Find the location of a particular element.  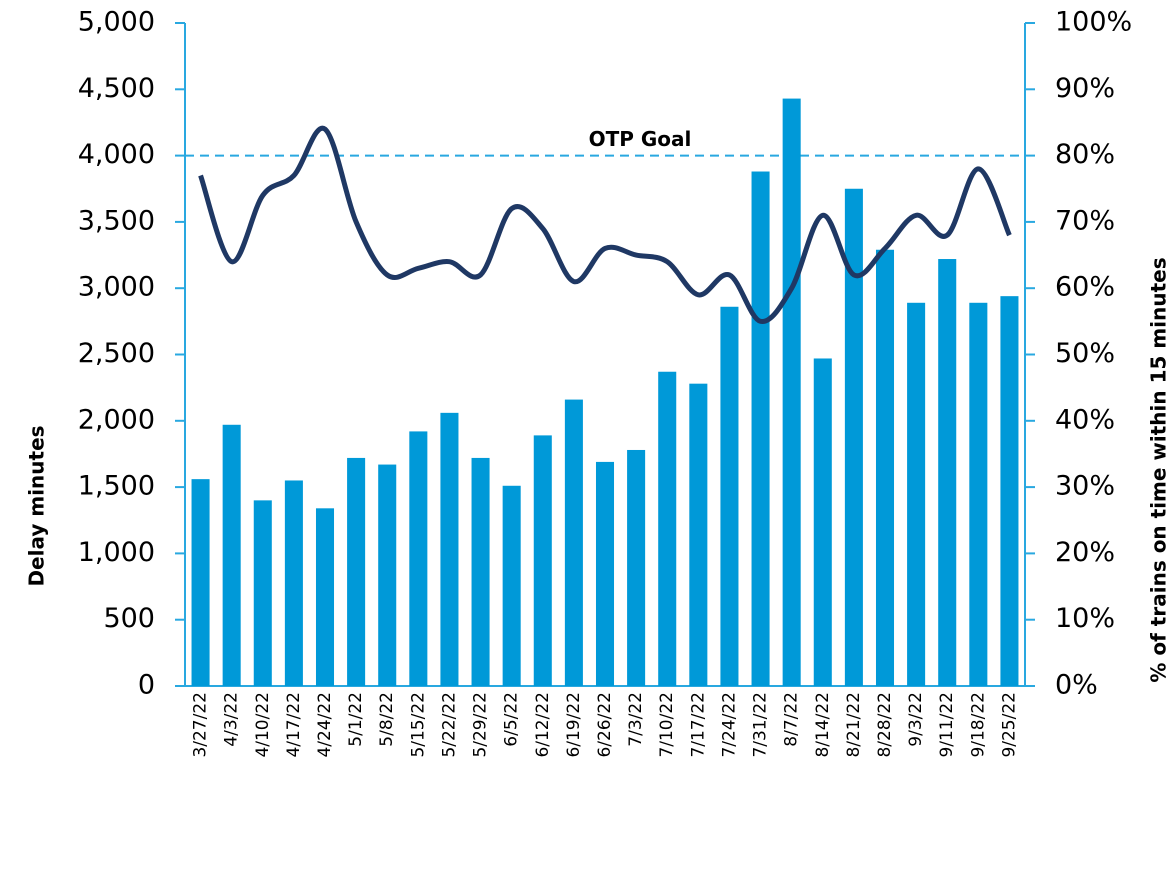

y2-tick-label: 70% is located at coordinates (1085, 220).